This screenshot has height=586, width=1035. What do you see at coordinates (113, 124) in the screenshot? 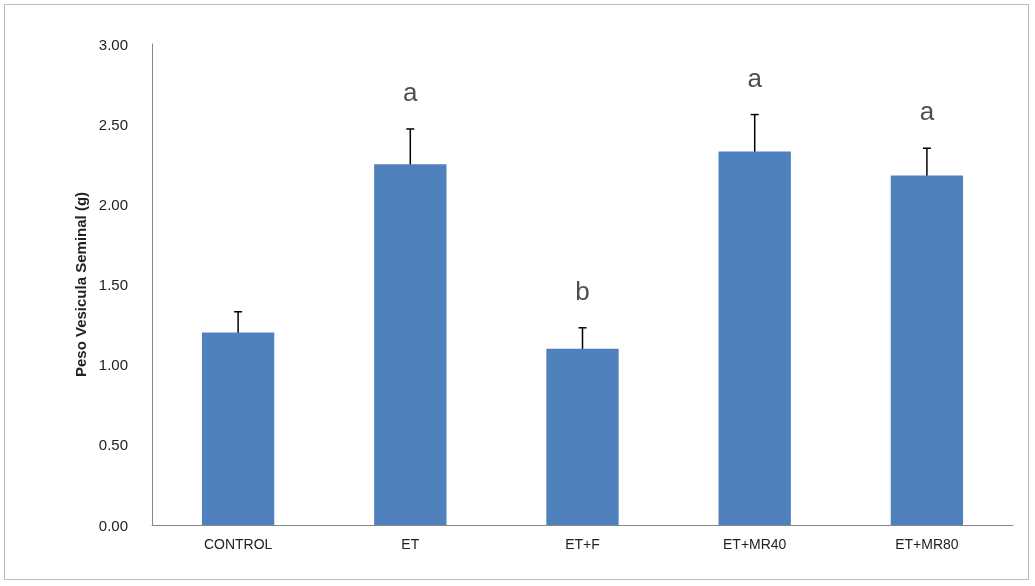
I see `y-tick-label: 2.50` at bounding box center [113, 124].